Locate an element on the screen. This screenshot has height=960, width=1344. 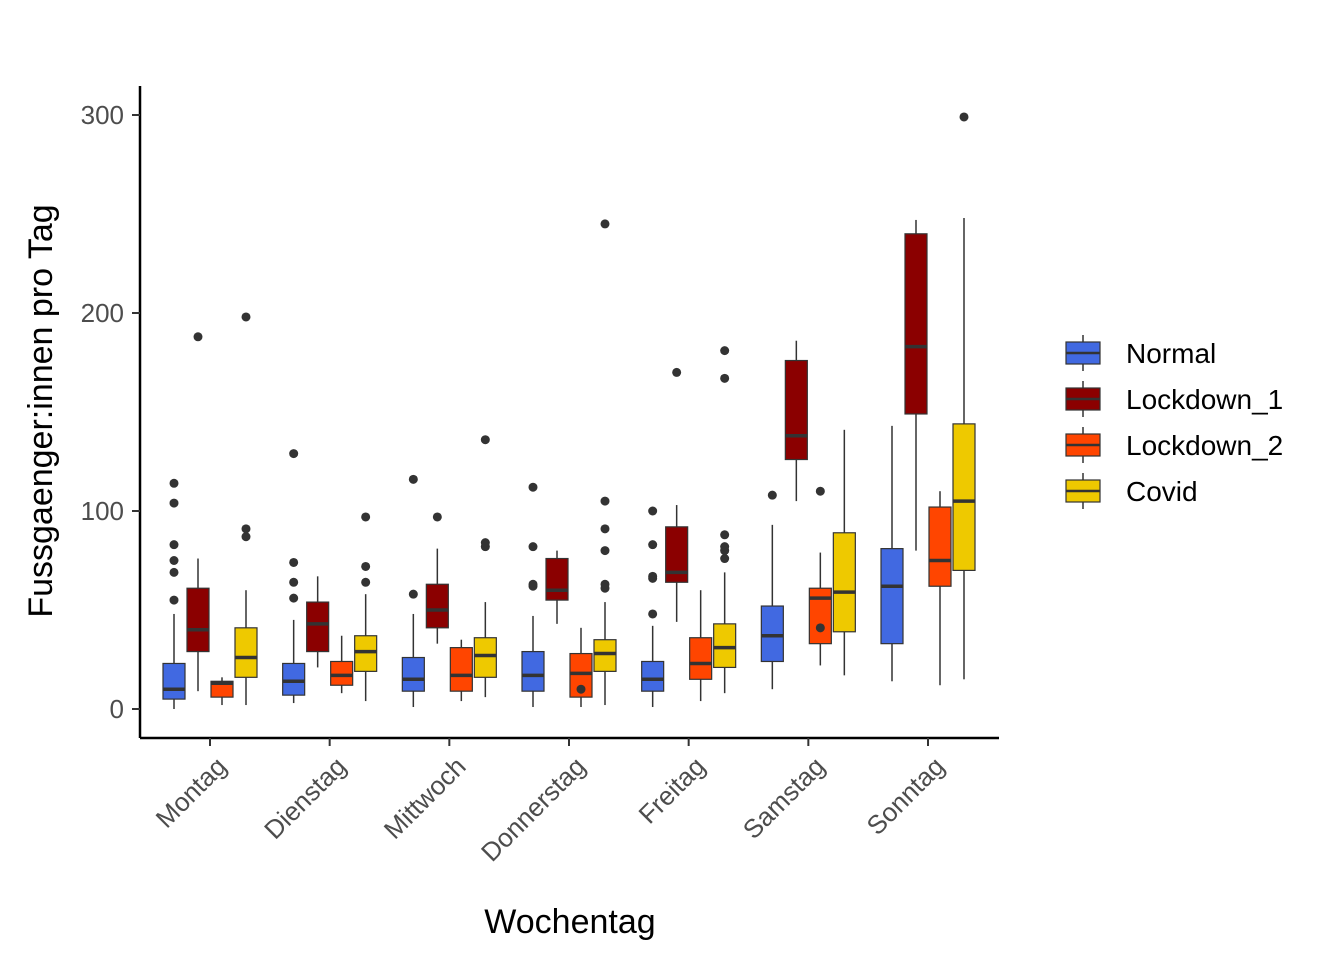
box-lockdown-1-sonntag is located at coordinates (916, 385).